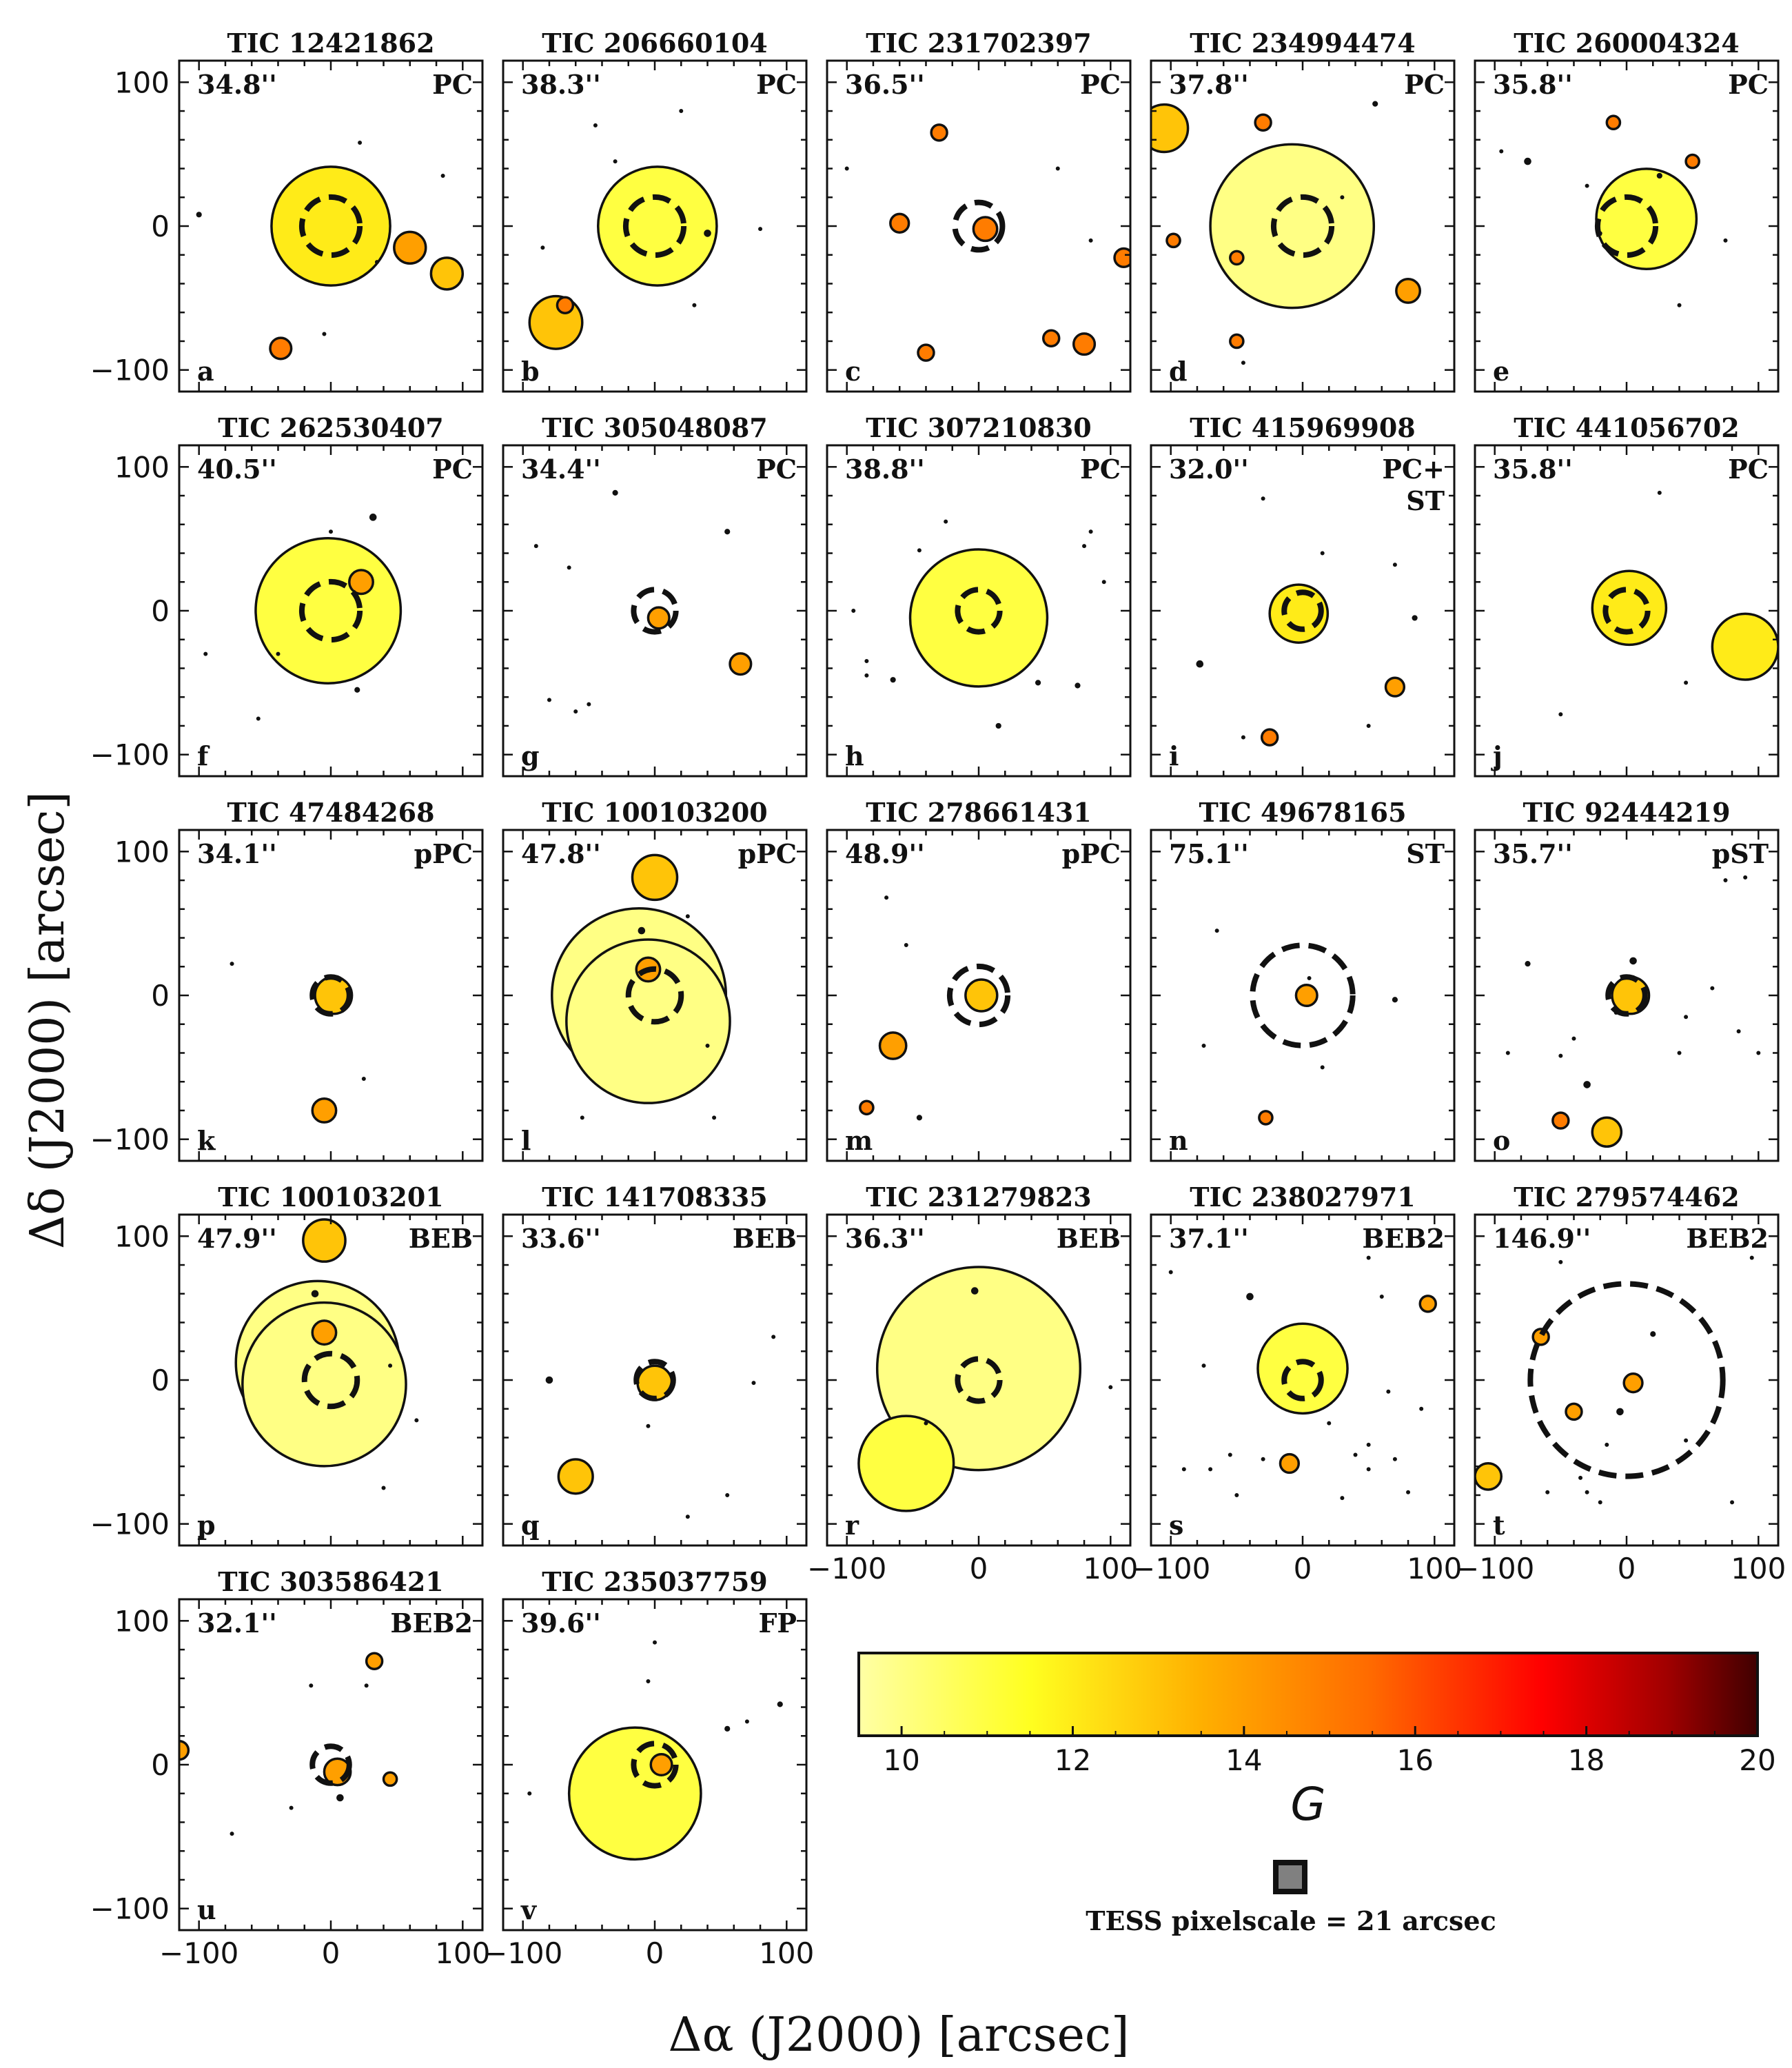  What do you see at coordinates (237, 1623) in the screenshot?
I see `aperture-size: 32.1''` at bounding box center [237, 1623].